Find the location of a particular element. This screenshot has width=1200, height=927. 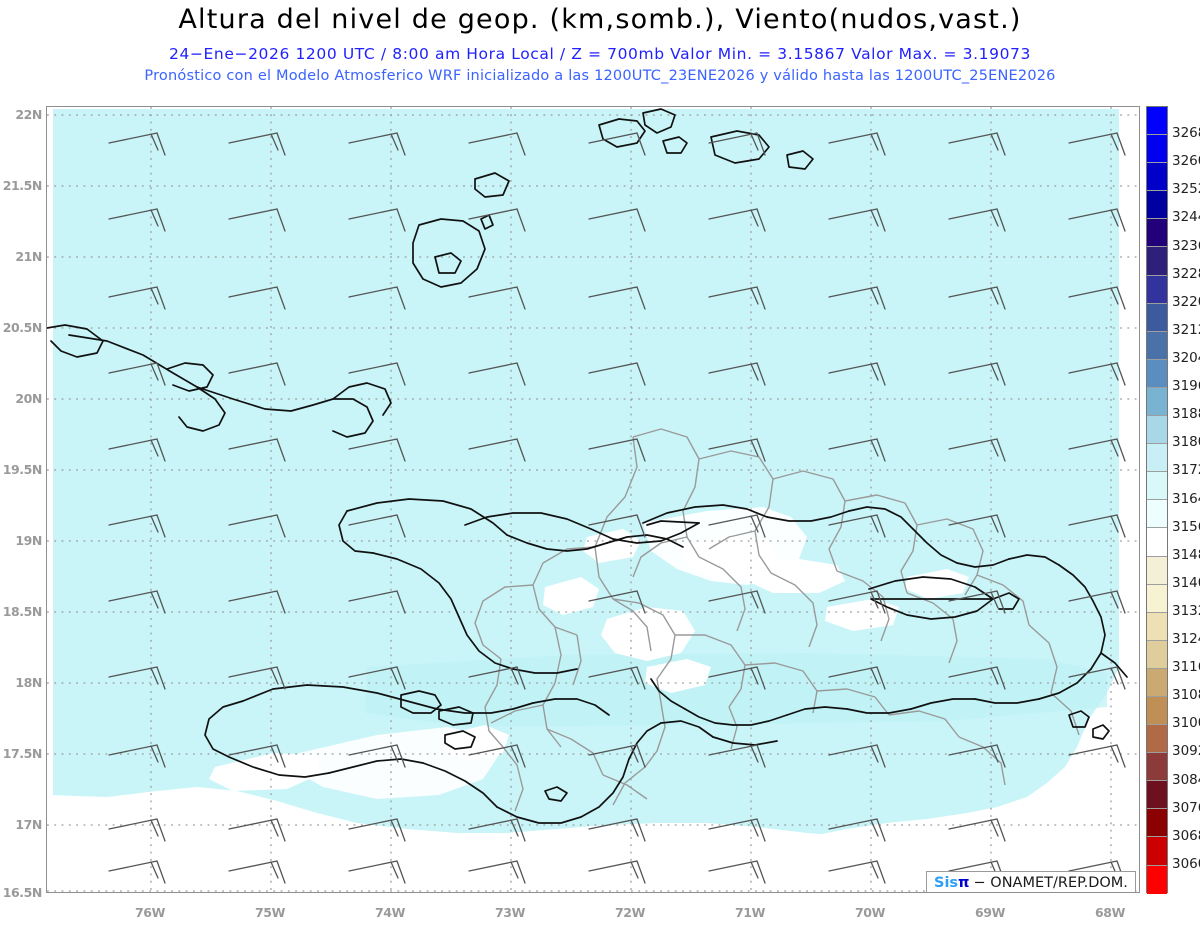

logo-brand-pi: π is located at coordinates (964, 883).